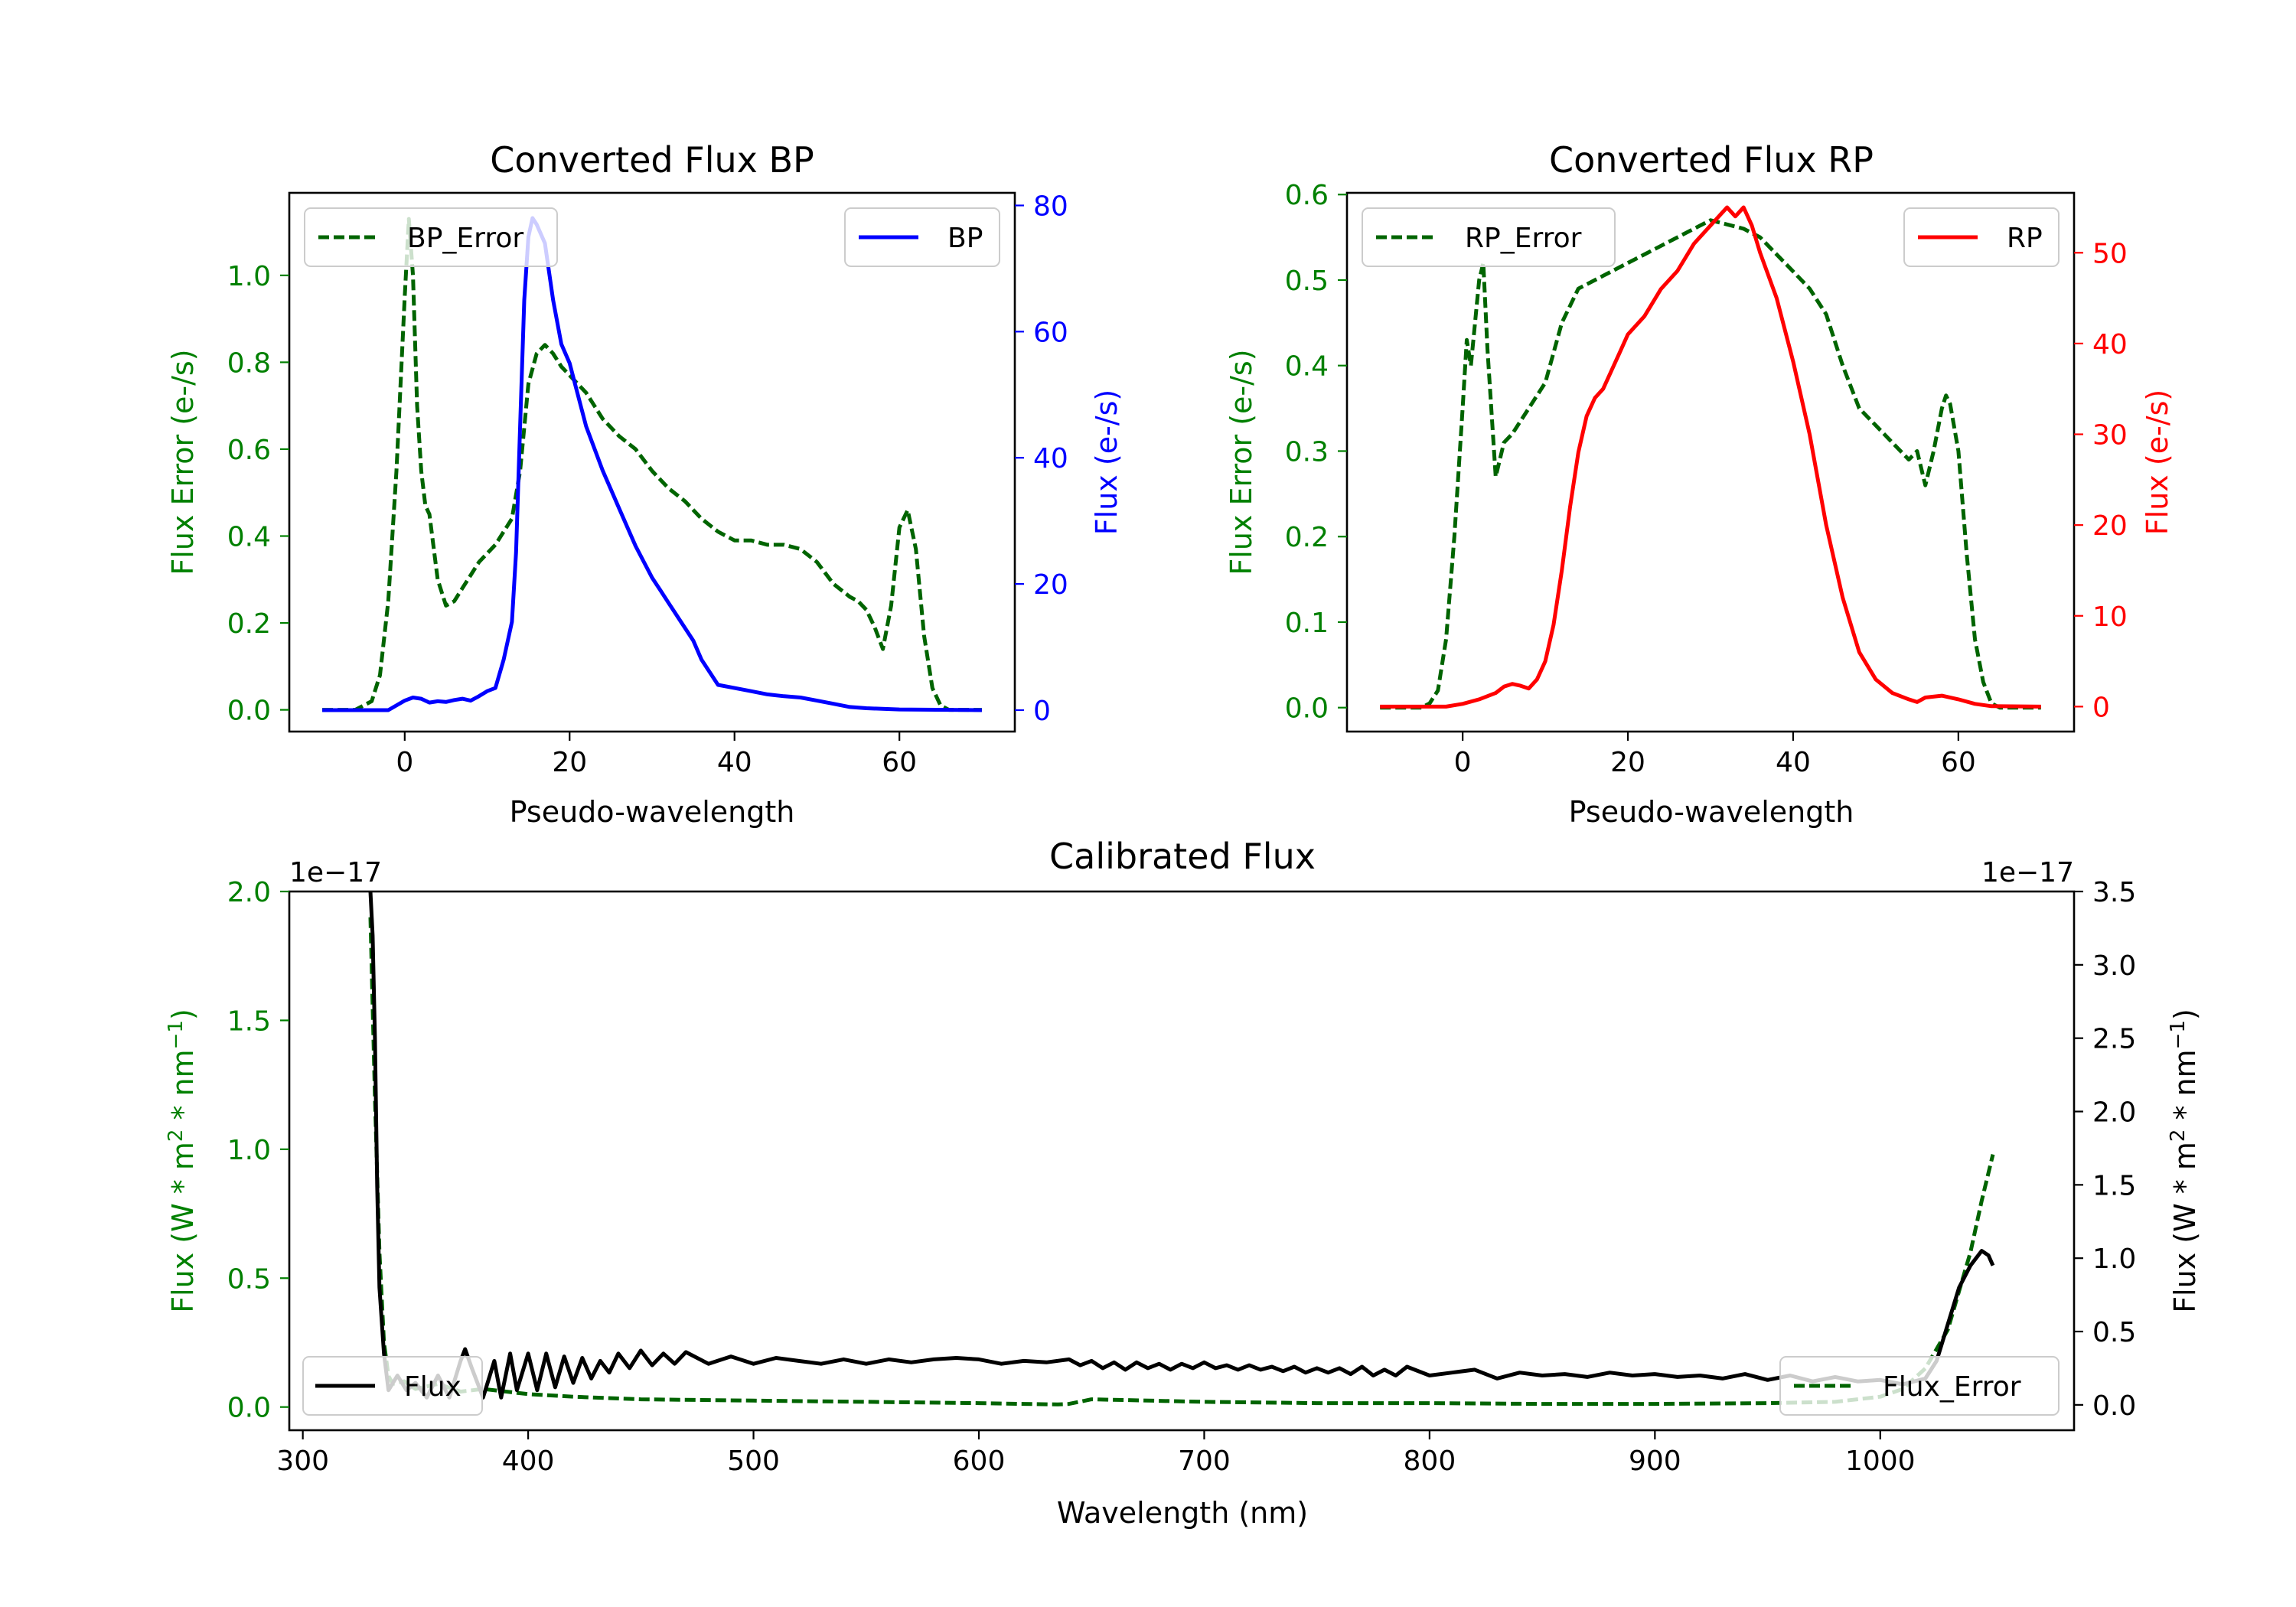 The width and height of the screenshot is (2296, 1607). What do you see at coordinates (1182, 856) in the screenshot?
I see `chart-title: Calibrated Flux` at bounding box center [1182, 856].